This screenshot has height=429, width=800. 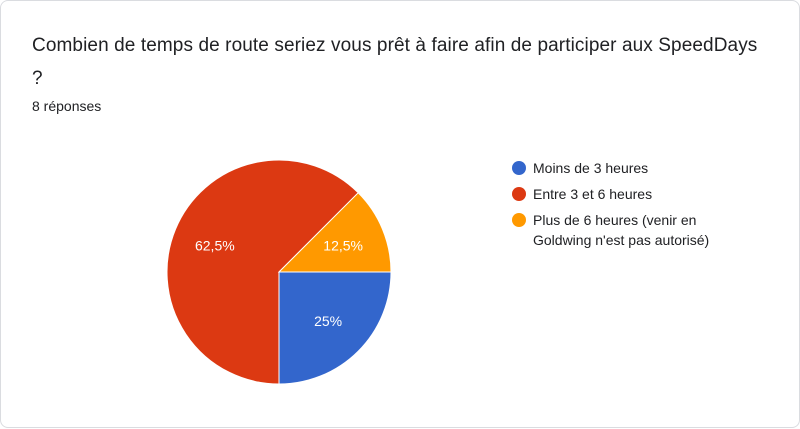 I want to click on response-count: 8 réponses, so click(x=67, y=106).